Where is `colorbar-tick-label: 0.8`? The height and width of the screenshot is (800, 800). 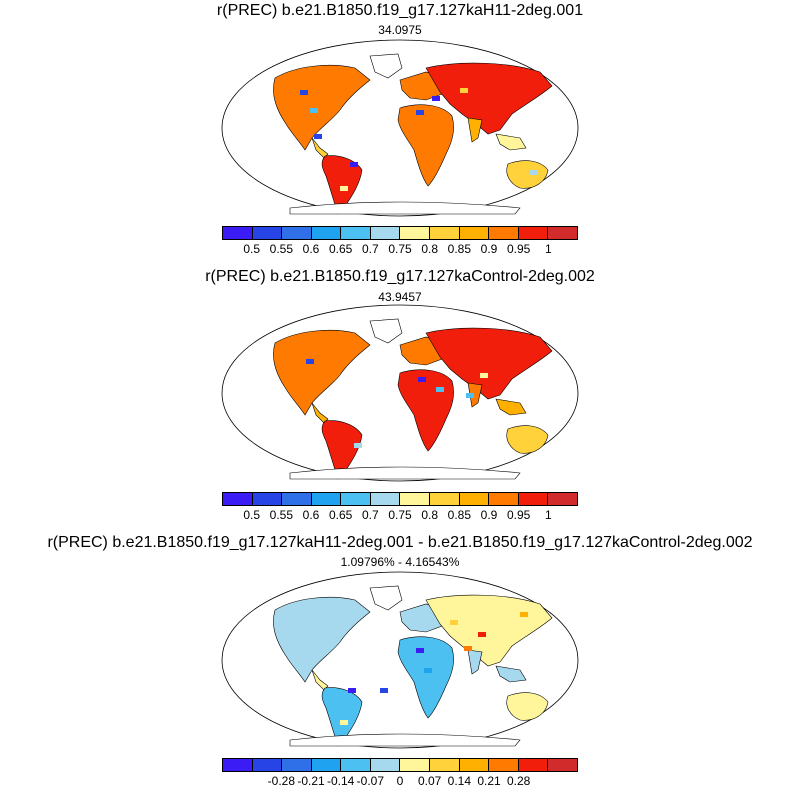 colorbar-tick-label: 0.8 is located at coordinates (429, 249).